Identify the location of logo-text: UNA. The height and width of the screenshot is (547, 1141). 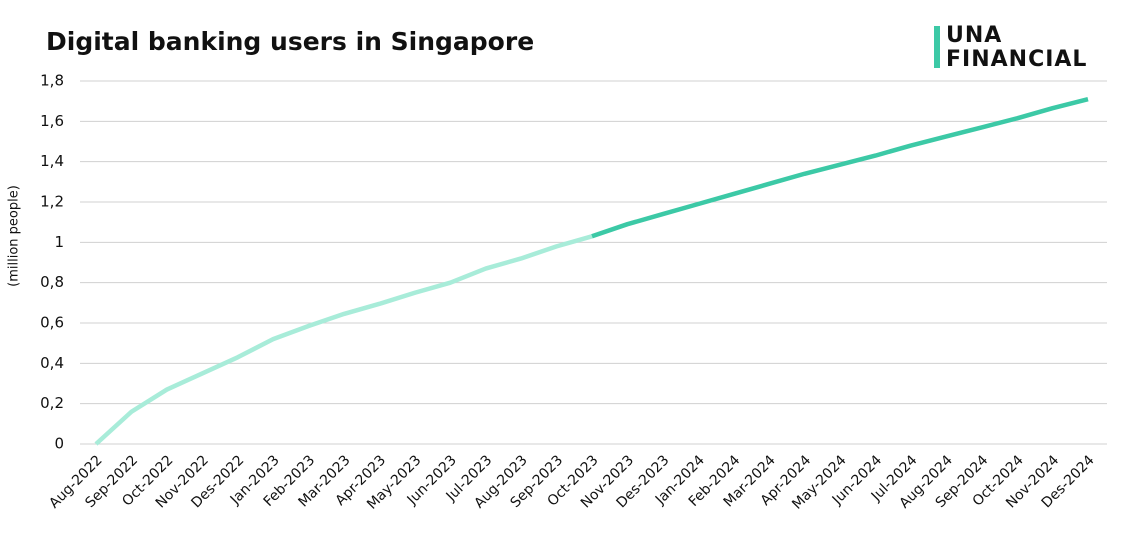
(974, 35).